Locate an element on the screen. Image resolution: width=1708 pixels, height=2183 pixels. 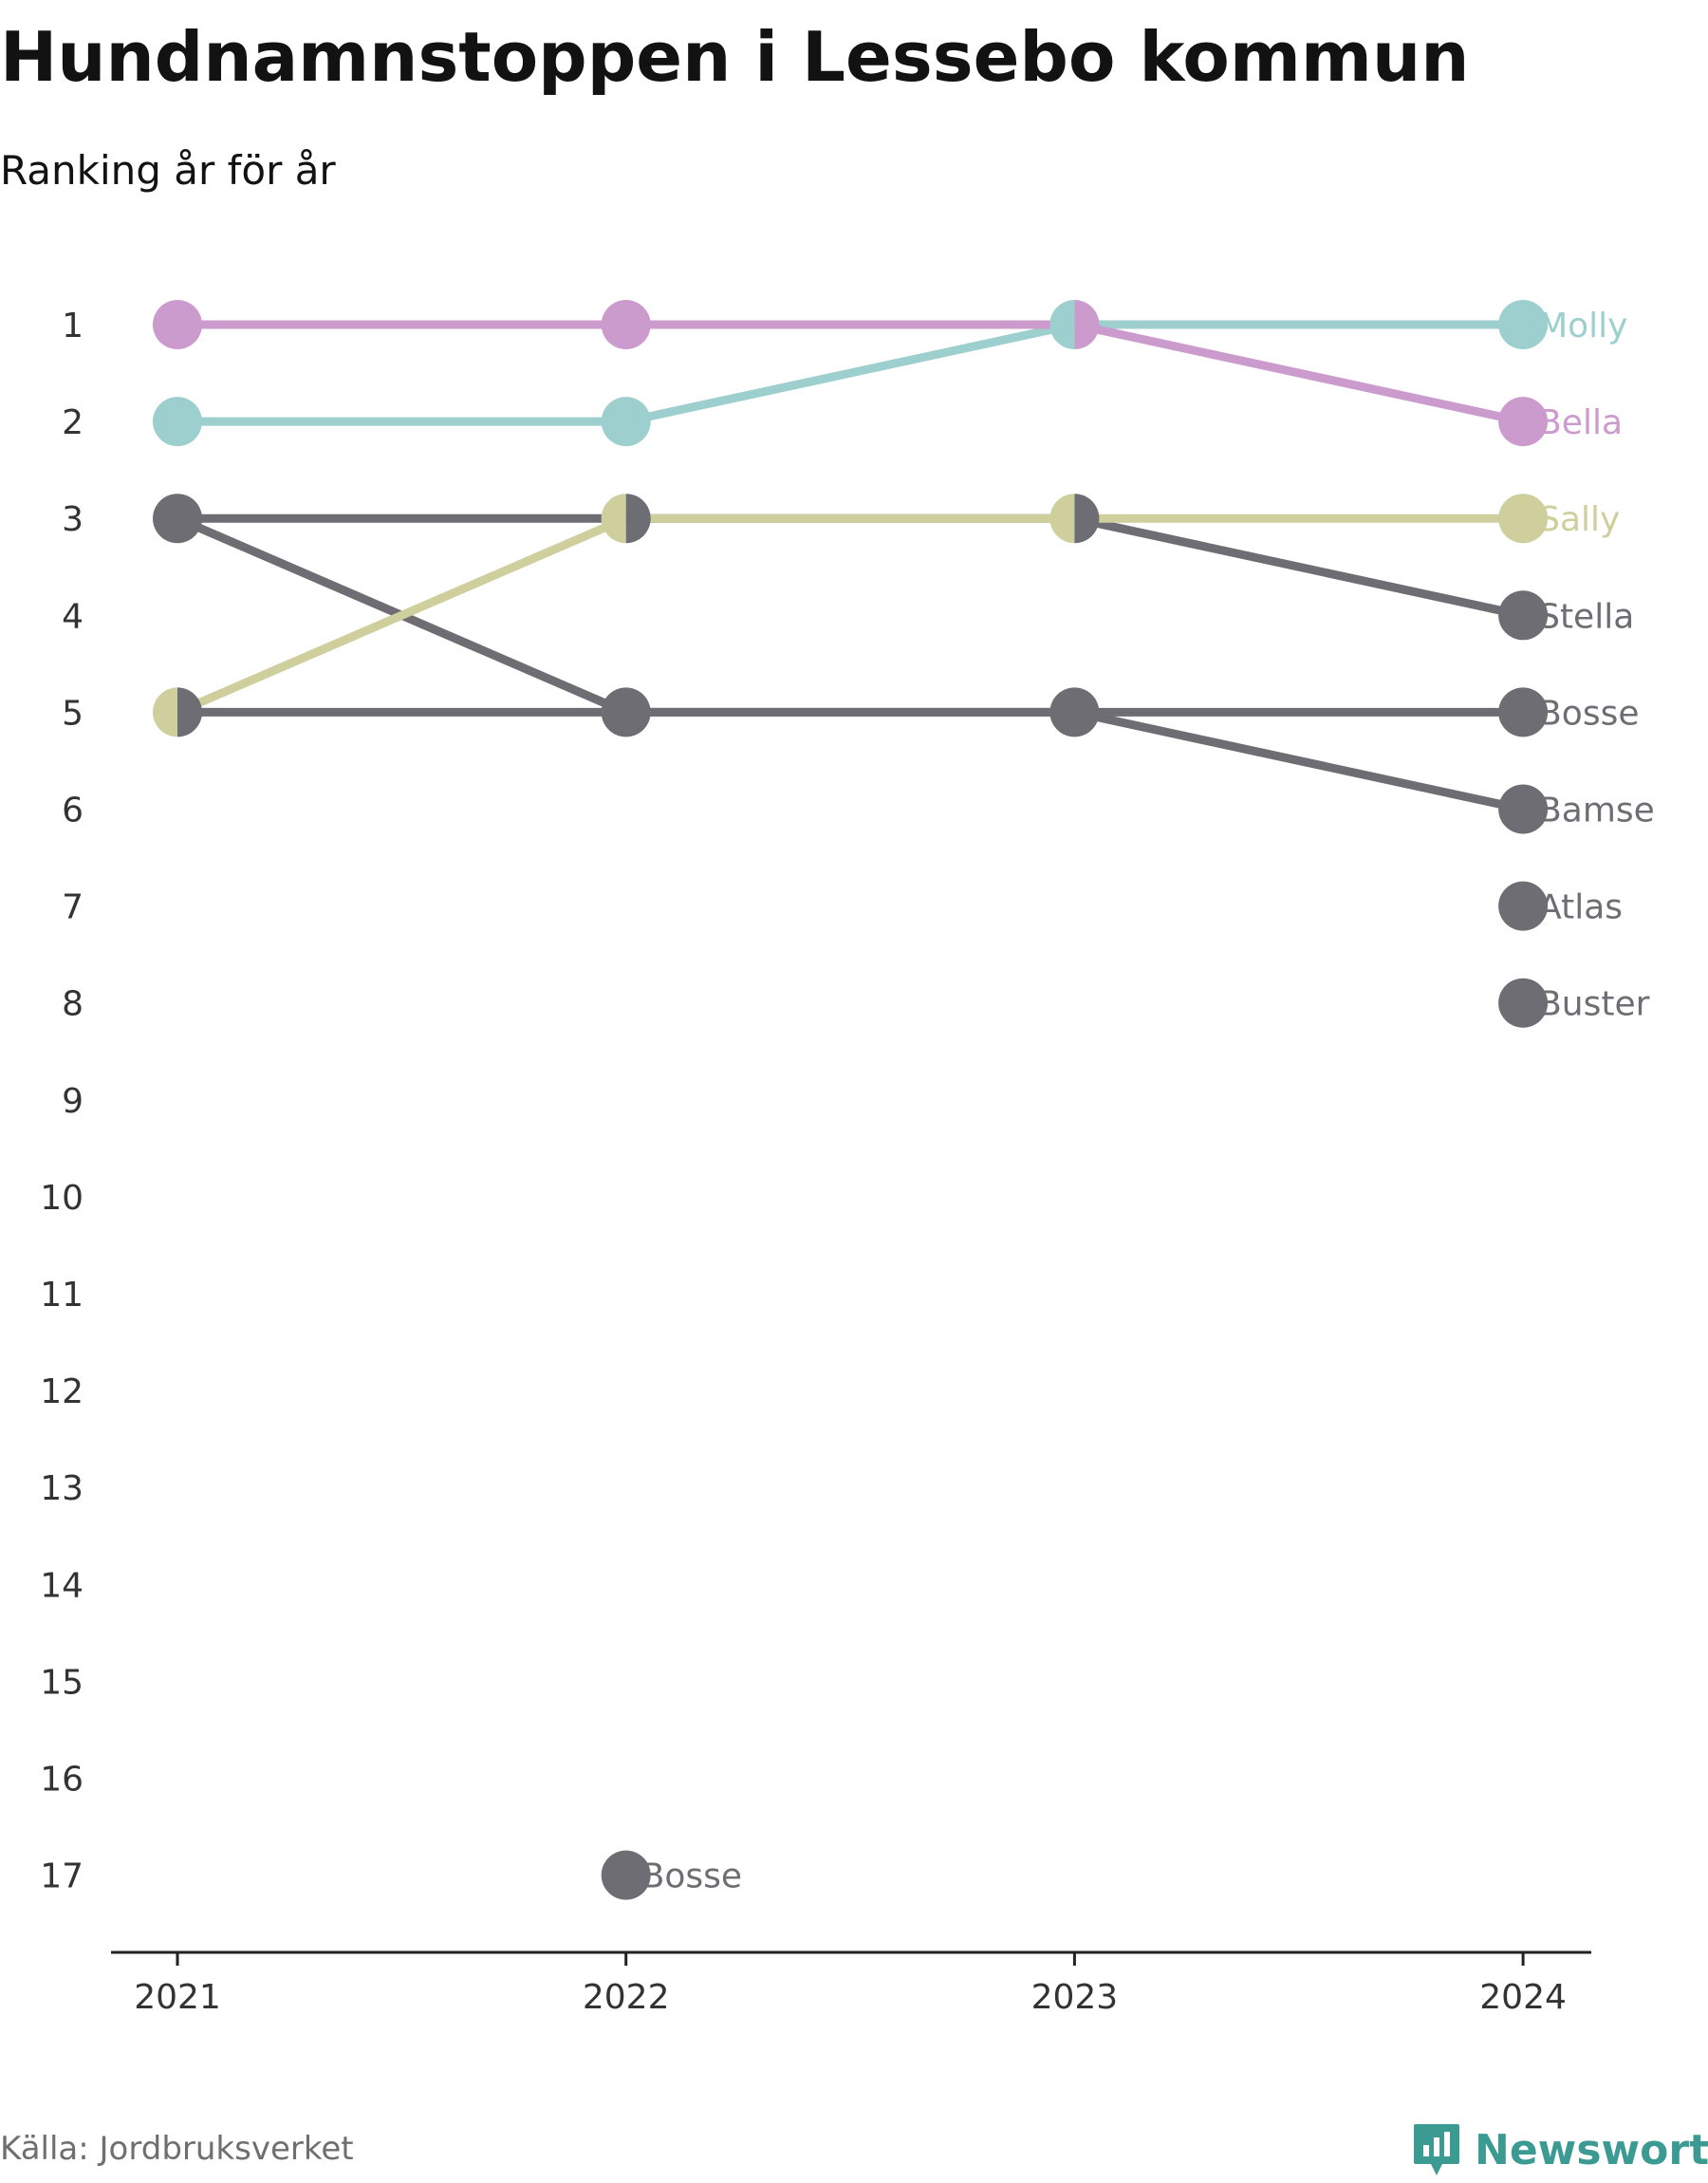
y-tick-label: 7 is located at coordinates (73, 907).